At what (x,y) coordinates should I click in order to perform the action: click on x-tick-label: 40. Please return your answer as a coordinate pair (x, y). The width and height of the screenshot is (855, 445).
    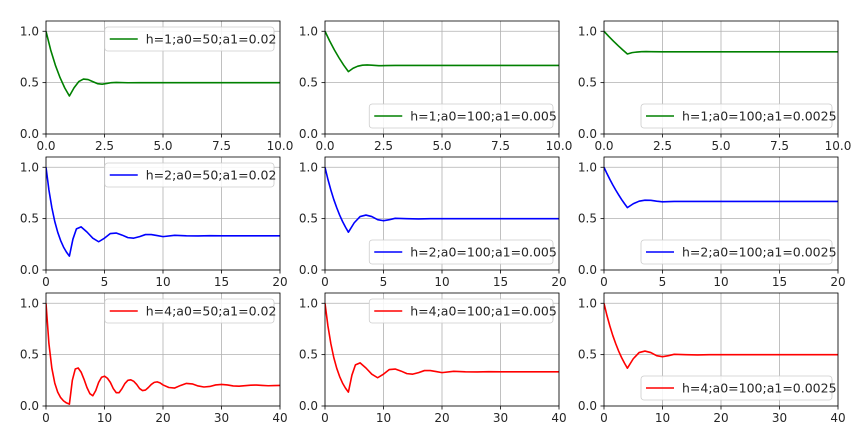
    Looking at the image, I should click on (279, 418).